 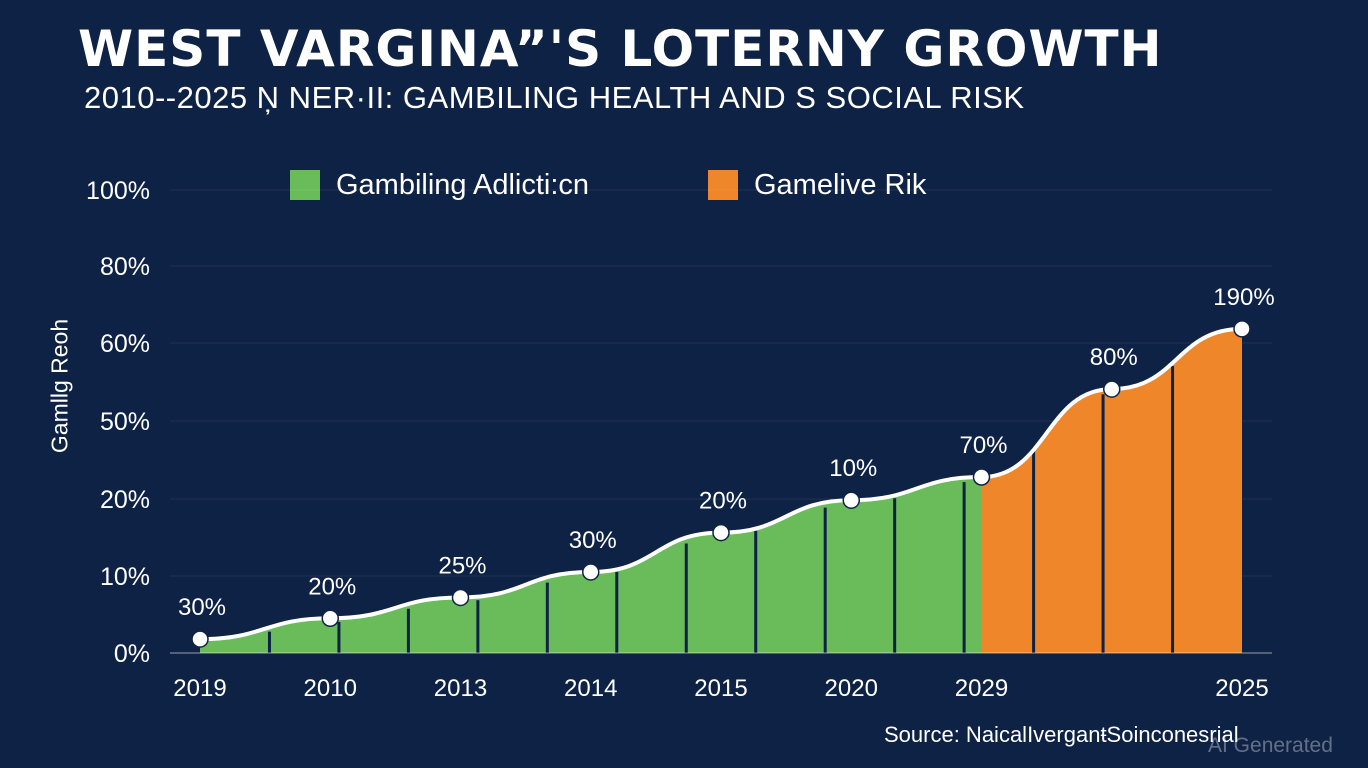 What do you see at coordinates (1270, 745) in the screenshot?
I see `watermark: AI Generated` at bounding box center [1270, 745].